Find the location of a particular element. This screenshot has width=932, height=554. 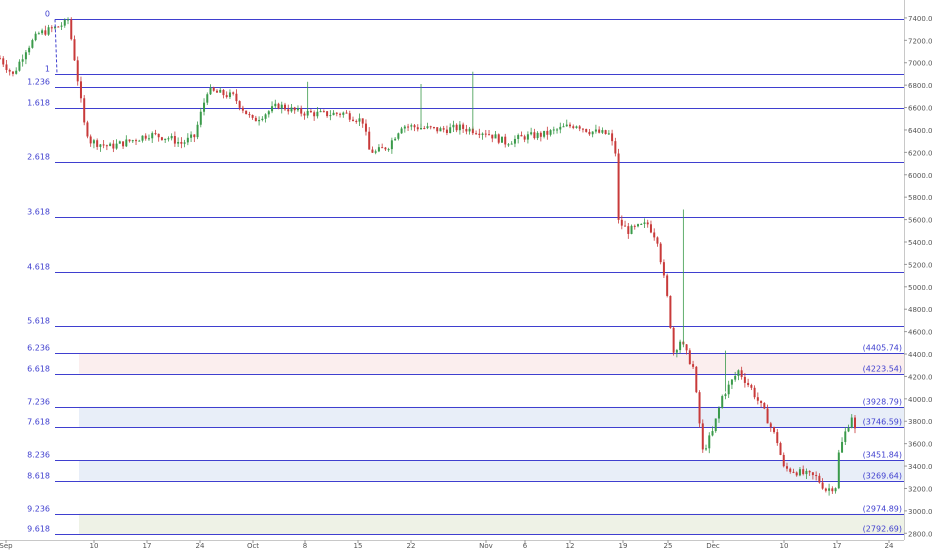

y-tick-label-20: 3400.00 is located at coordinates (920, 467).